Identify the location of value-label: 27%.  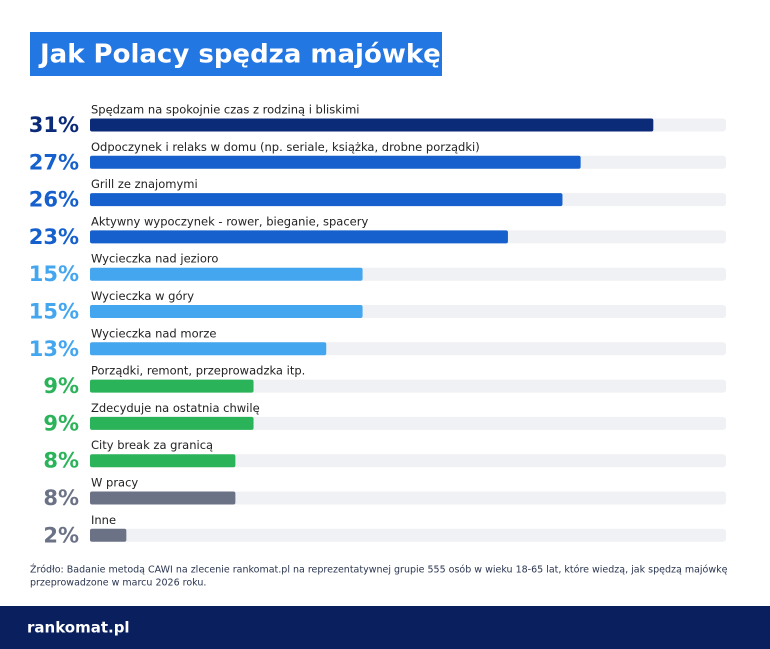
(54, 162).